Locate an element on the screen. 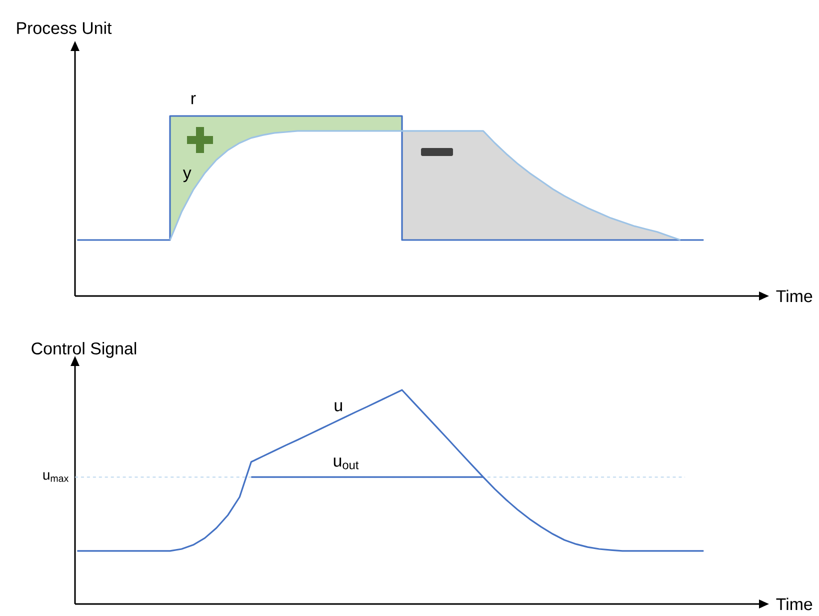  series-label: r is located at coordinates (194, 99).